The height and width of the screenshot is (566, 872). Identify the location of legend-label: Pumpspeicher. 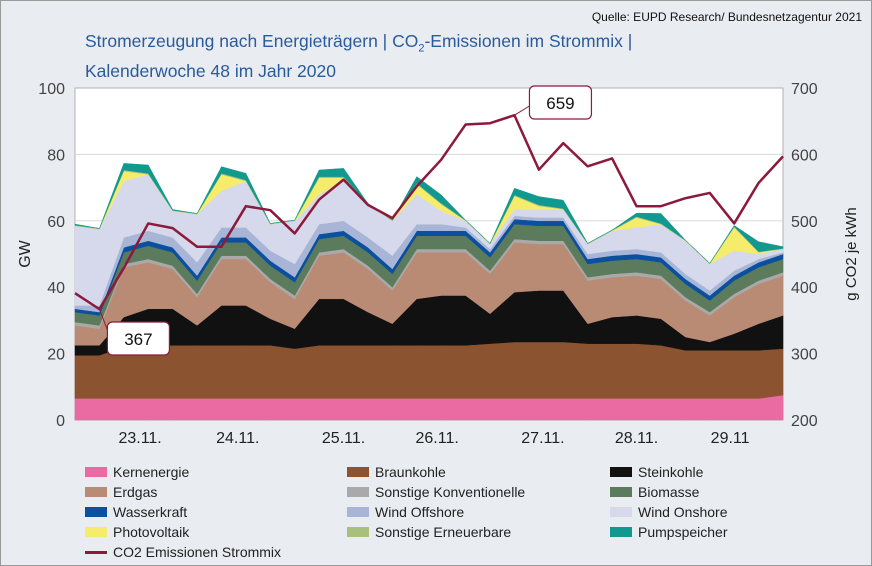
(683, 532).